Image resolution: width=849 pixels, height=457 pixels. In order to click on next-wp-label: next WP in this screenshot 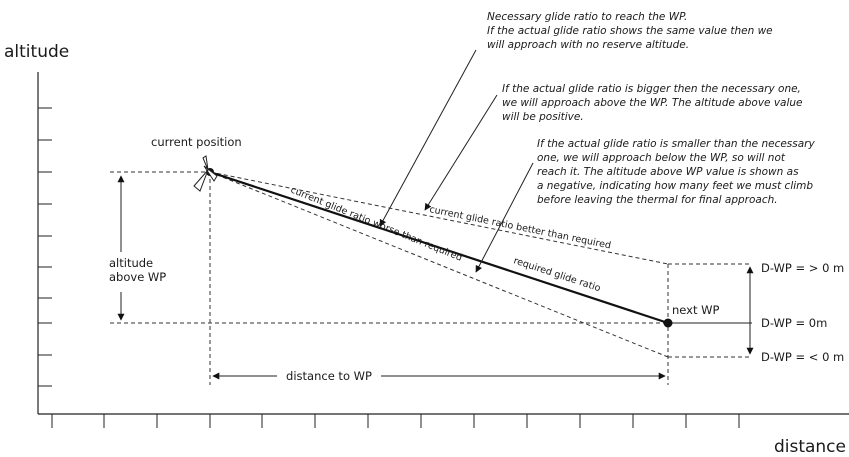, I will do `click(696, 310)`.